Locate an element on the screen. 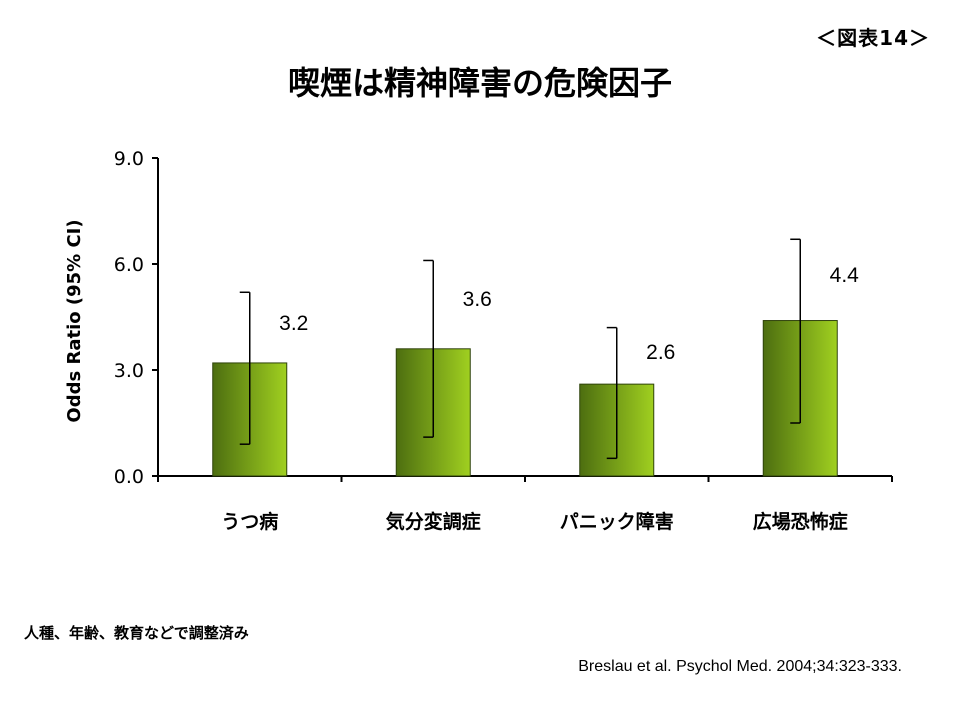 The width and height of the screenshot is (960, 720). x-tick-label: パニック障害 is located at coordinates (617, 521).